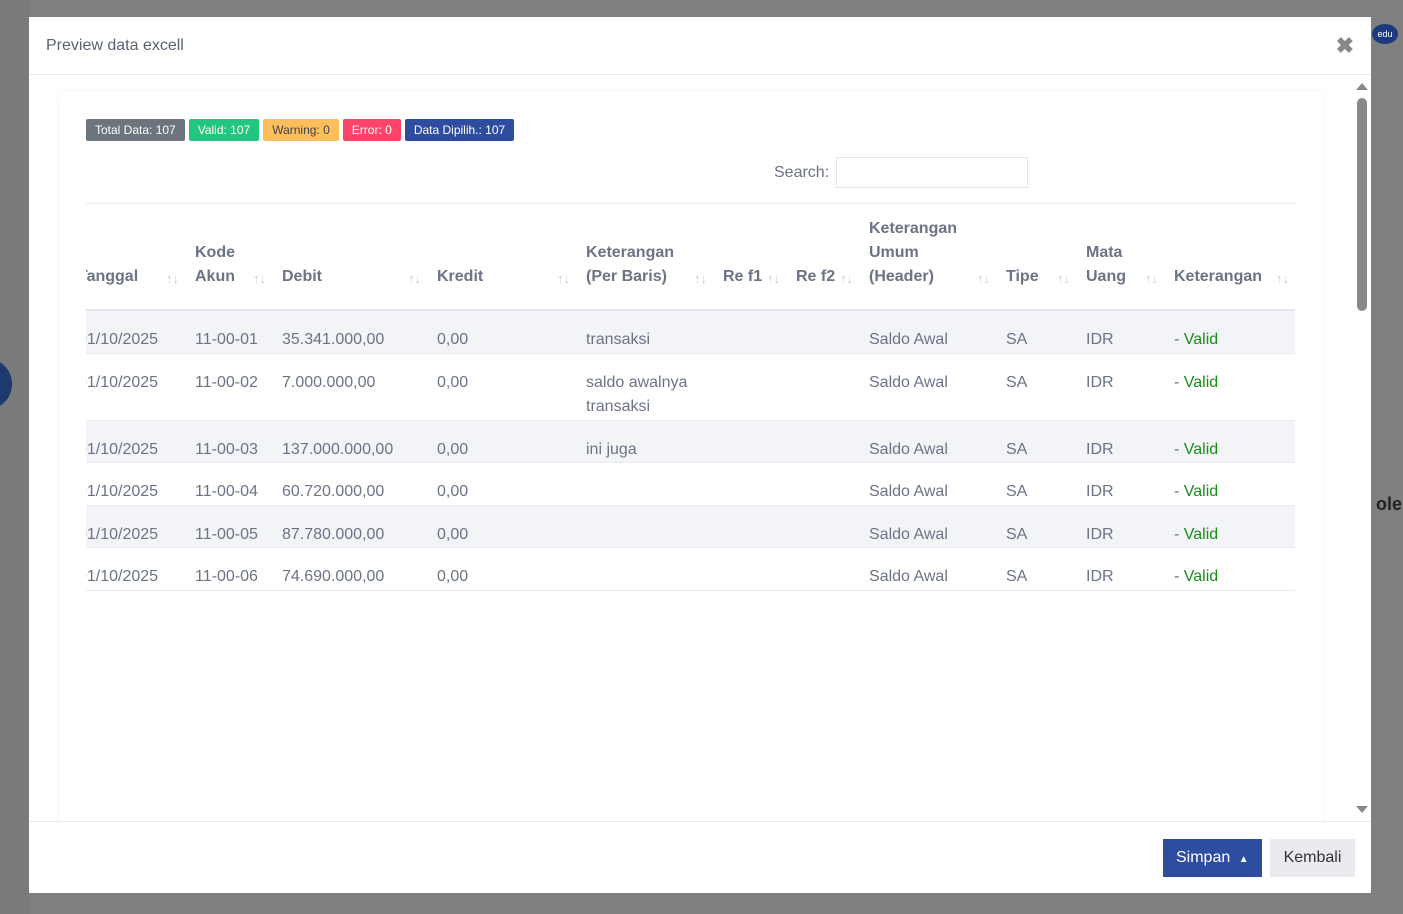 Image resolution: width=1403 pixels, height=914 pixels. I want to click on column-header: Re f2 ↑↓, so click(822, 257).